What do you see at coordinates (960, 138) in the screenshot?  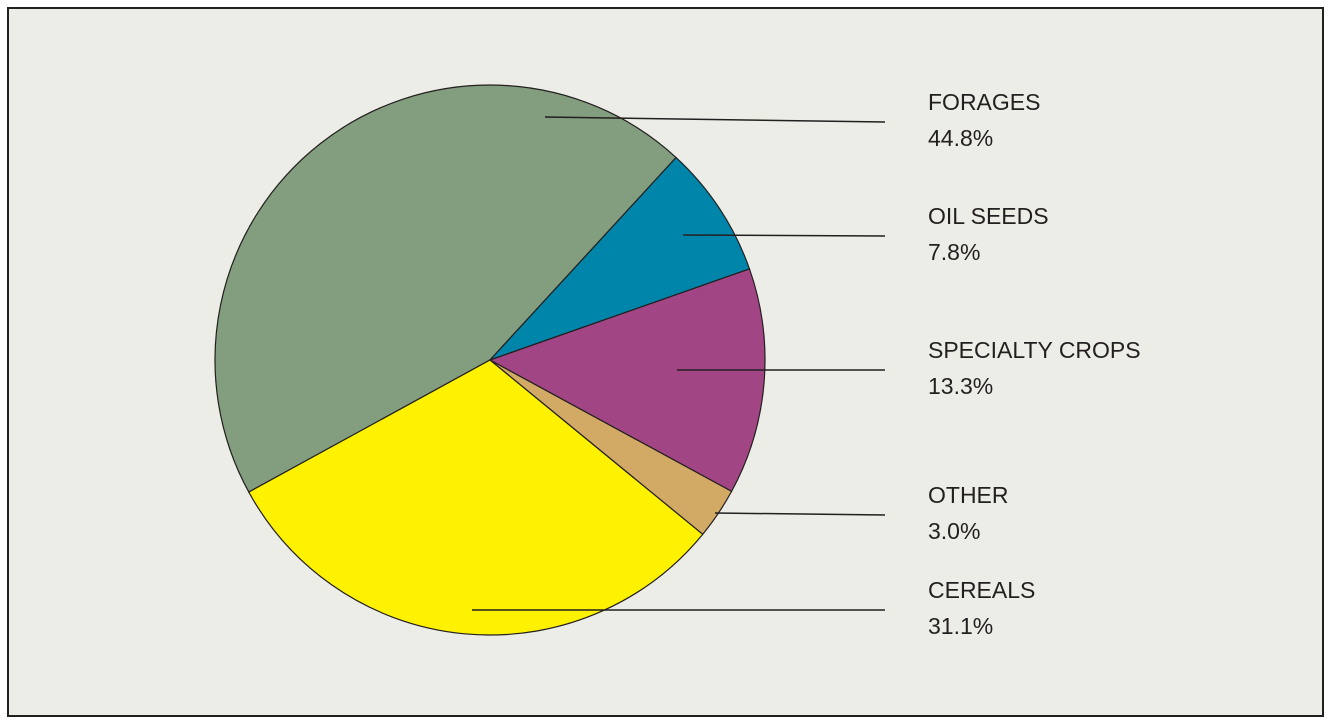 I see `slice-value-label: 44.8%` at bounding box center [960, 138].